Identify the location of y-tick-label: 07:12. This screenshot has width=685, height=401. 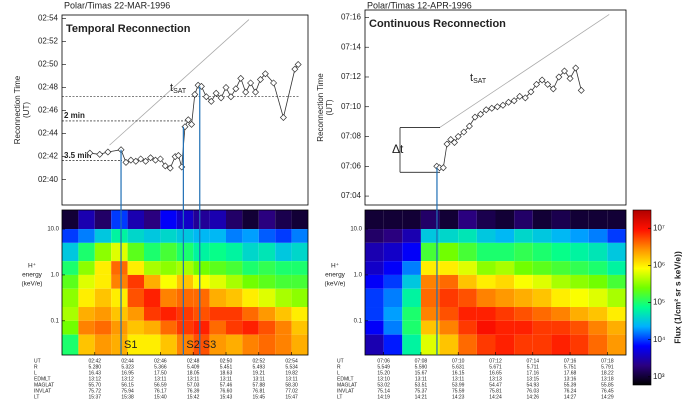
(351, 76).